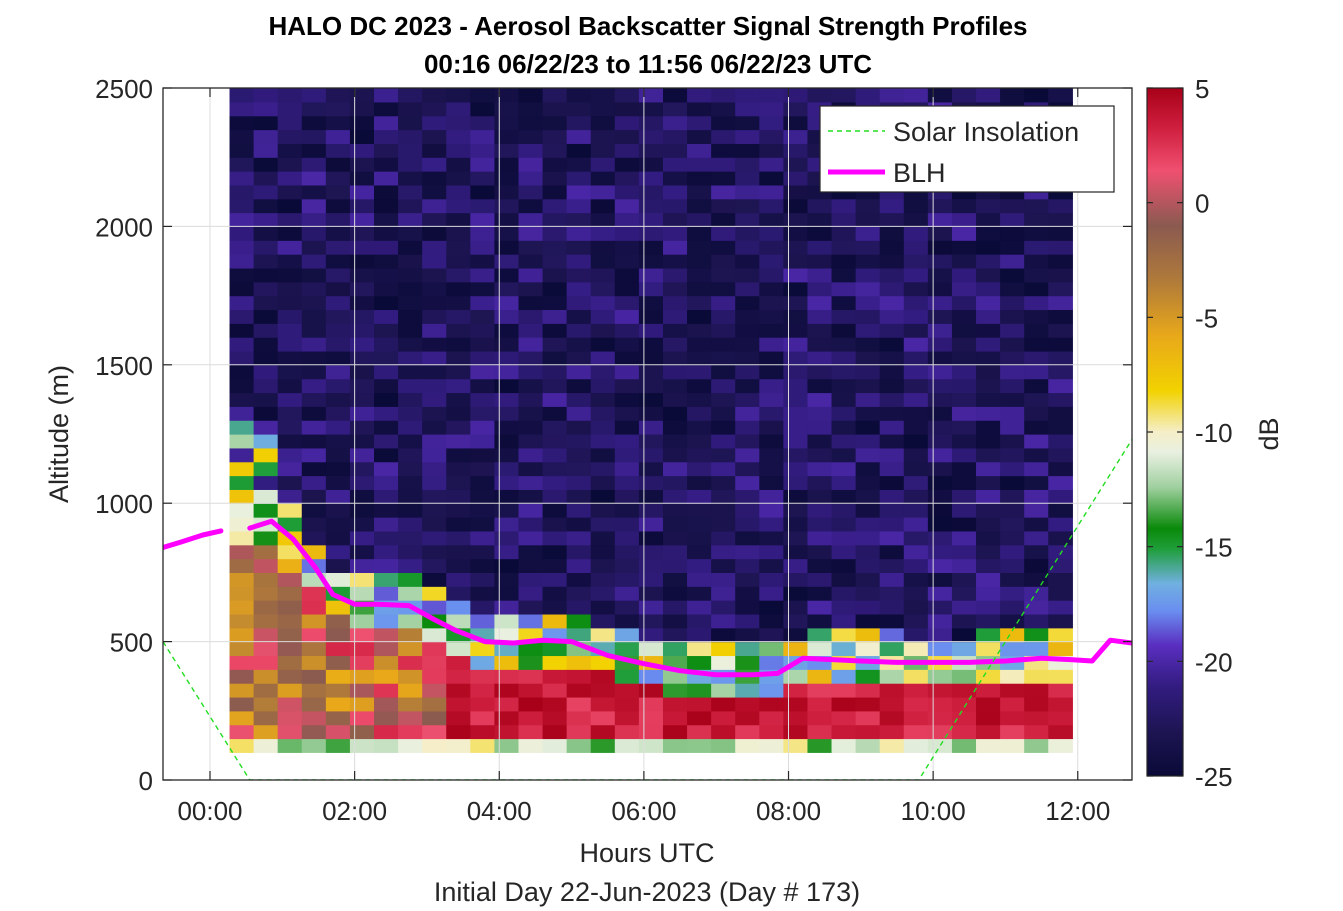  I want to click on x-tick-label: 06:00, so click(643, 811).